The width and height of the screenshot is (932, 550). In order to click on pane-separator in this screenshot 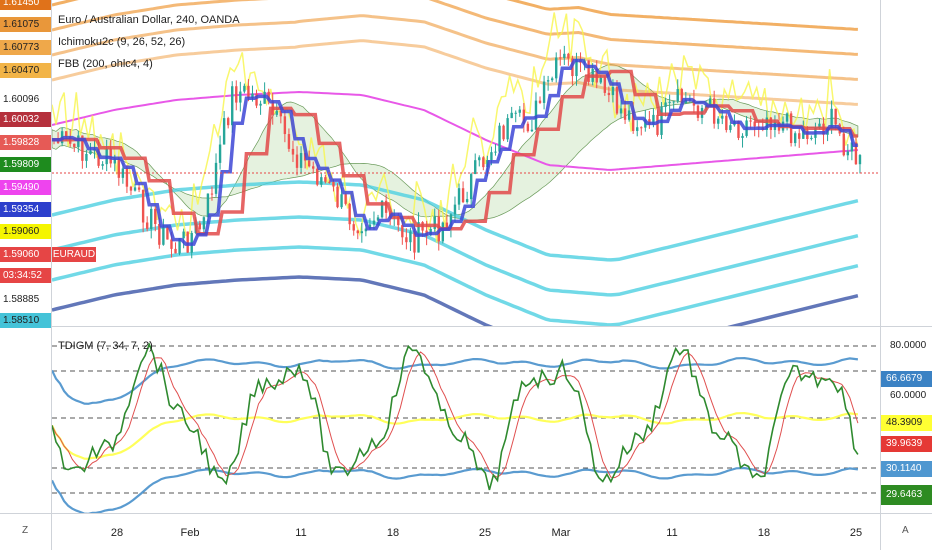, I will do `click(466, 326)`.